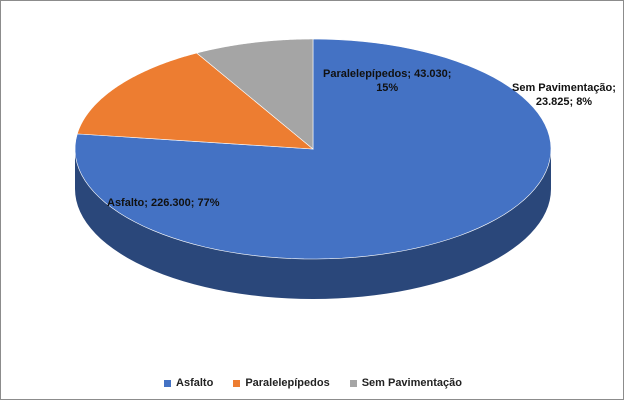 The image size is (624, 401). What do you see at coordinates (237, 383) in the screenshot?
I see `legend-swatch-paralelepipedos` at bounding box center [237, 383].